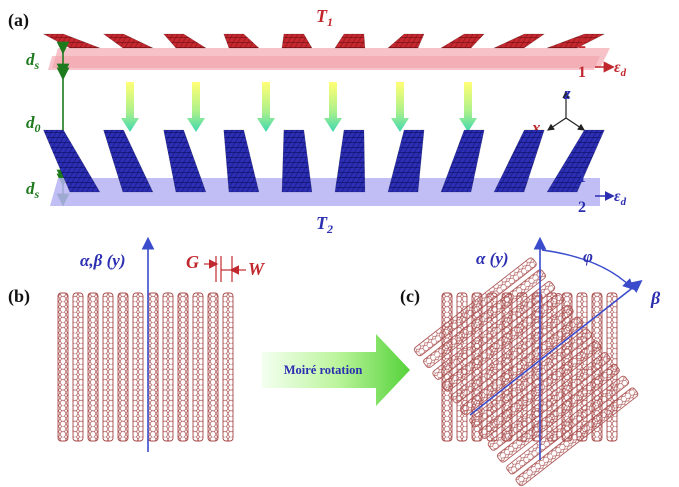 The image size is (679, 487). Describe the element at coordinates (324, 41) in the screenshot. I see `top-ribbon-group` at that location.